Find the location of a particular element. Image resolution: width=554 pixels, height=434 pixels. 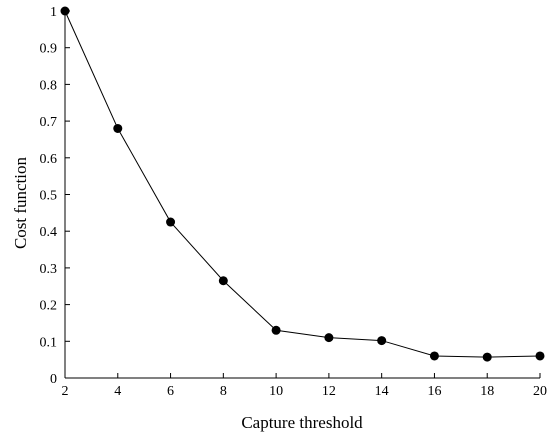

y-tick-label: 0.9 is located at coordinates (49, 49).